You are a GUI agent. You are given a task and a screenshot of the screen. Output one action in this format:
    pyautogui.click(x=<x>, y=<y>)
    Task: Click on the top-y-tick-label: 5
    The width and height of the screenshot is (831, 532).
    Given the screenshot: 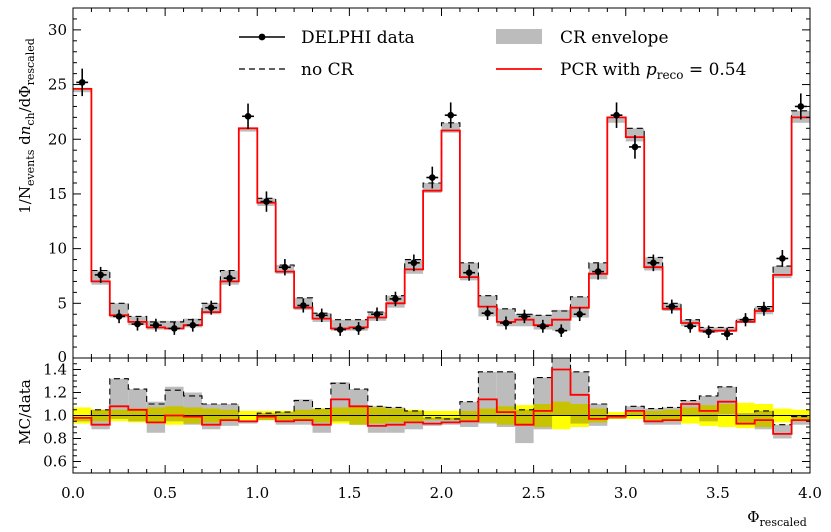 What is the action you would take?
    pyautogui.click(x=62, y=303)
    